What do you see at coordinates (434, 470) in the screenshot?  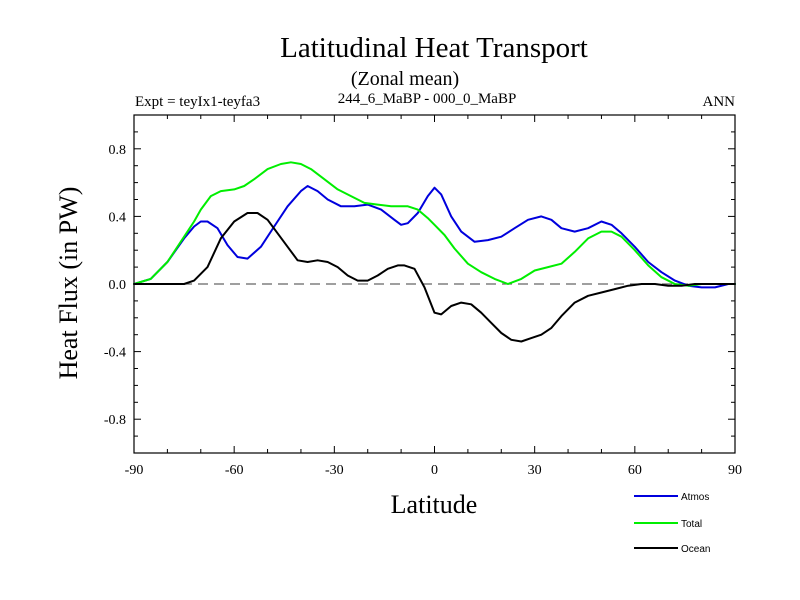 I see `x-tick-label: 0` at bounding box center [434, 470].